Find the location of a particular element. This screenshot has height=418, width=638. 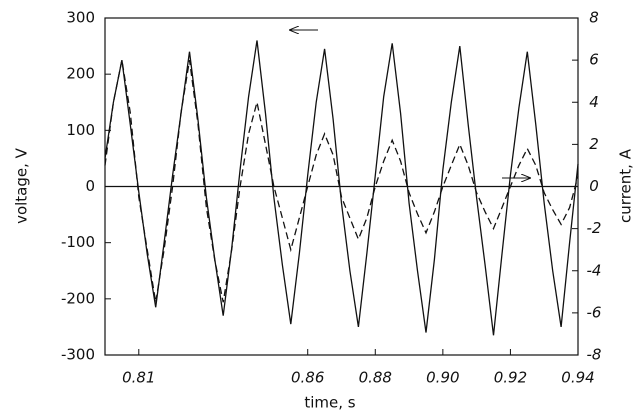

x-tick-label: 0.86 is located at coordinates (307, 378).